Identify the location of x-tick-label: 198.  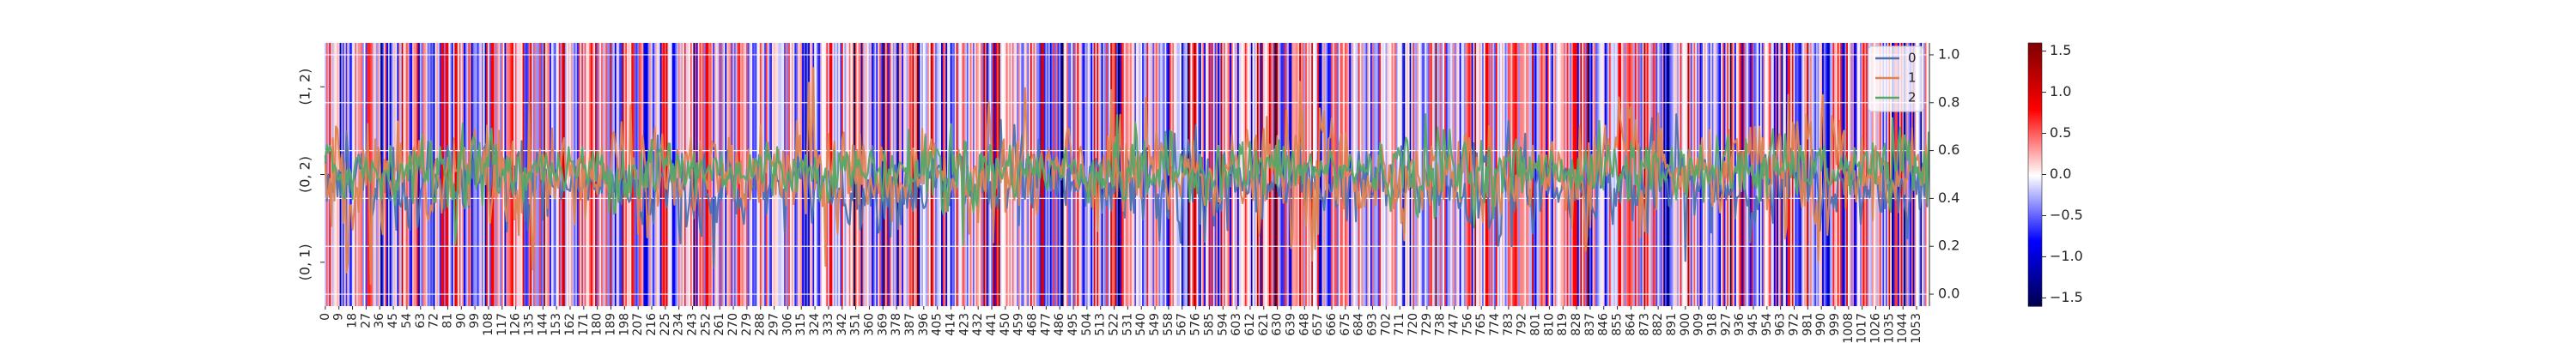
(624, 325).